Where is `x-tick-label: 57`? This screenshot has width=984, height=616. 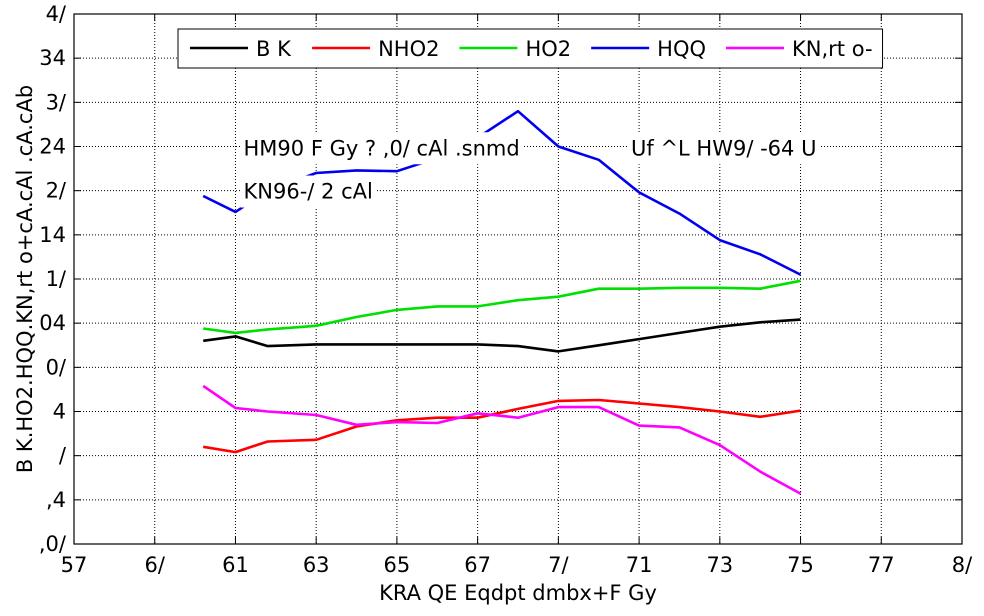 x-tick-label: 57 is located at coordinates (74, 565).